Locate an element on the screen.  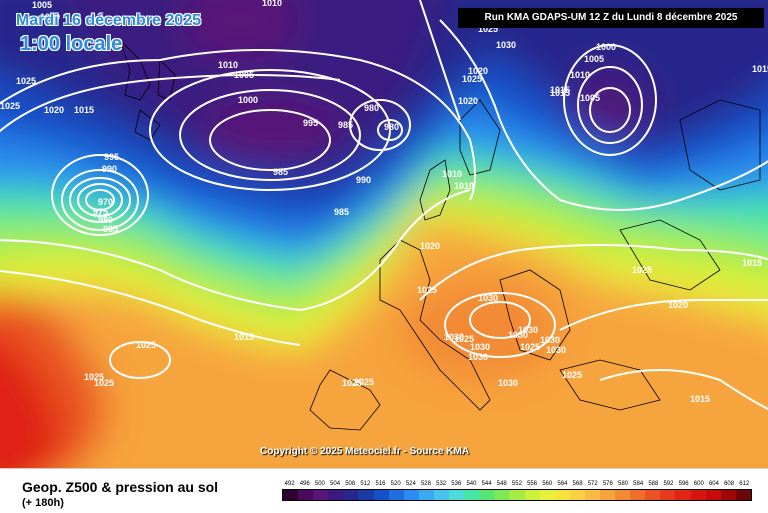
legend-label: 512 is located at coordinates (365, 484).